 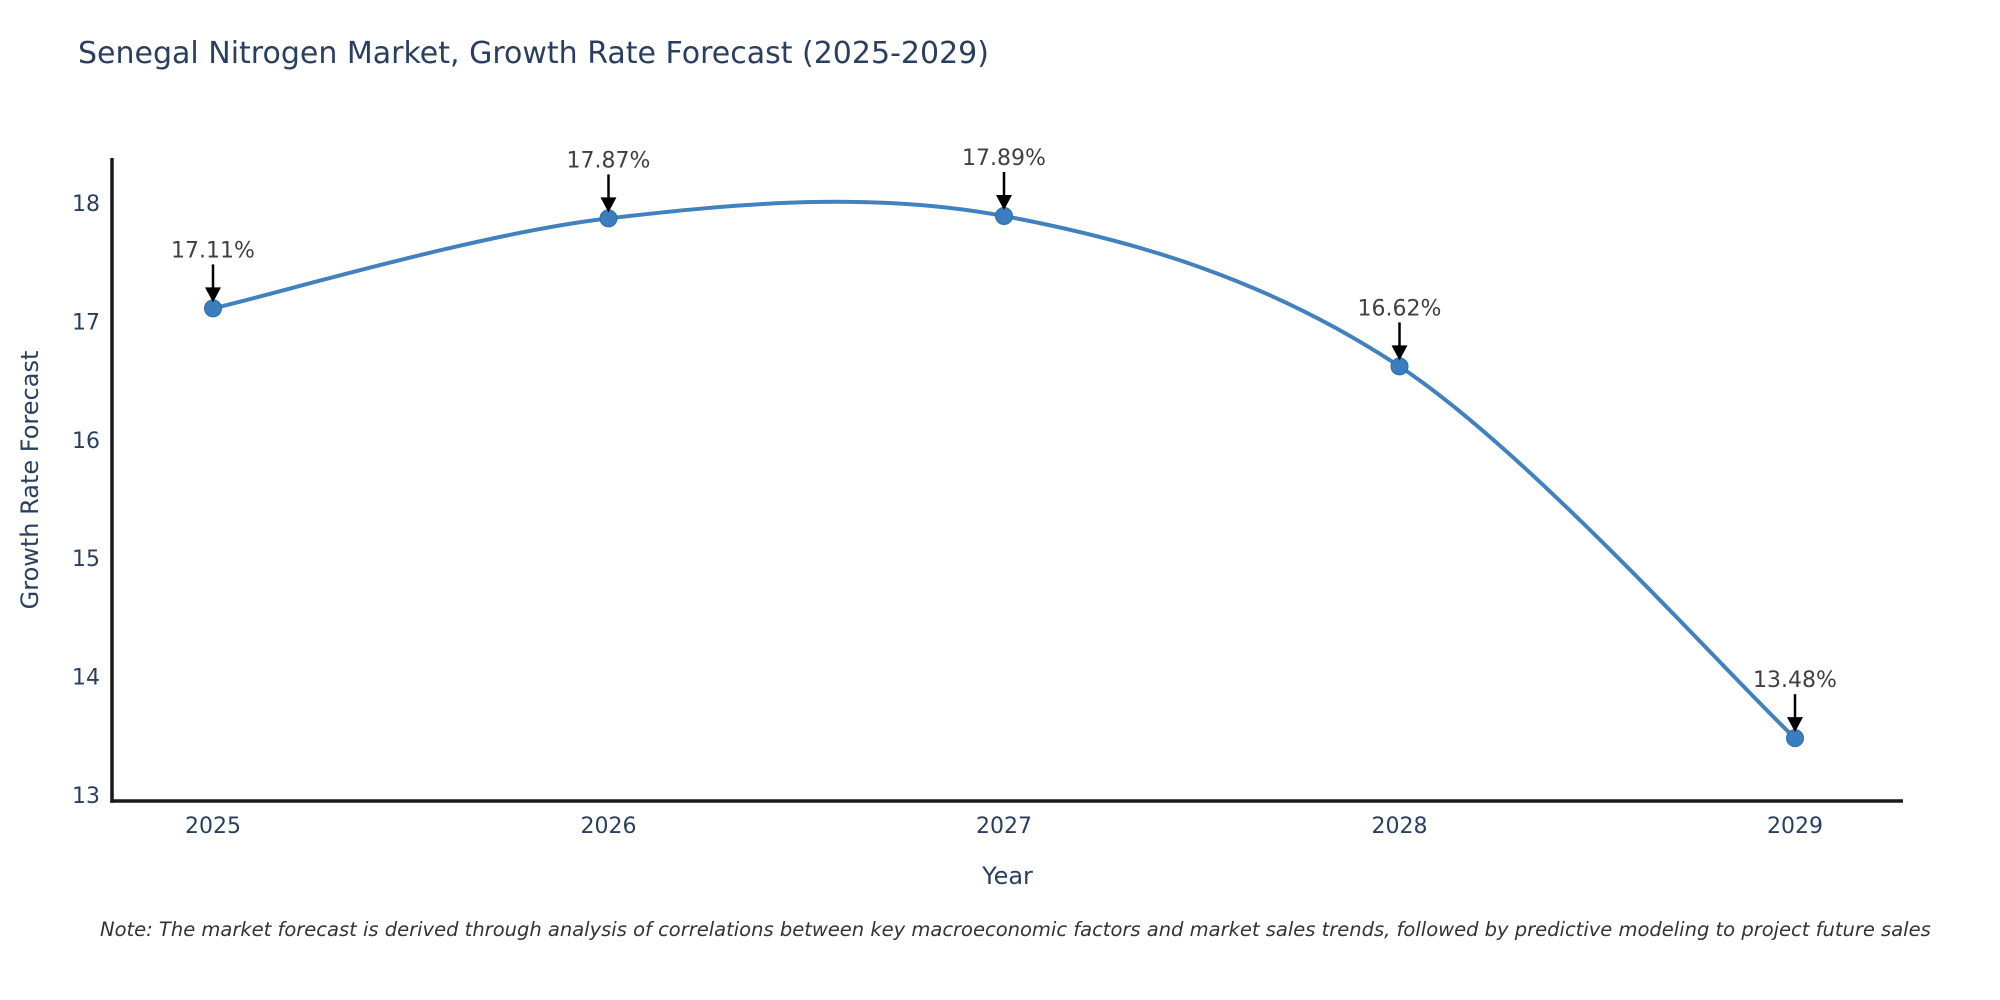 What do you see at coordinates (86, 441) in the screenshot?
I see `y-tick-label: 16` at bounding box center [86, 441].